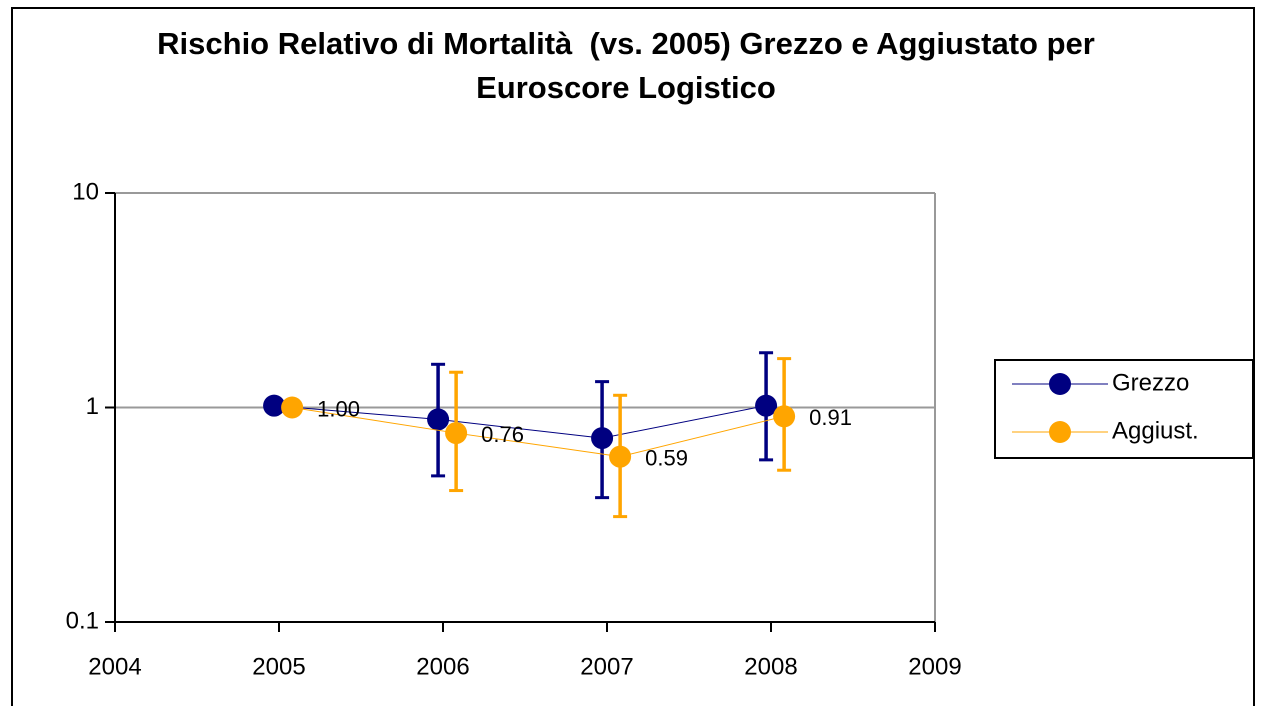  Describe the element at coordinates (278, 666) in the screenshot. I see `x-tick-label: 2005` at that location.